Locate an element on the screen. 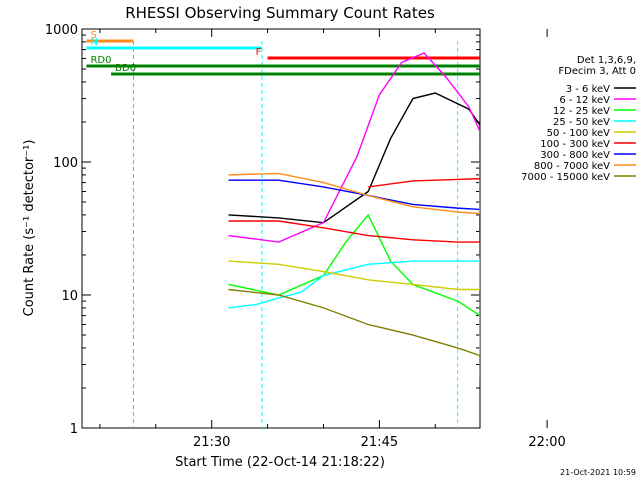  x-axis-label: Start Time (22-Oct-14 21:18:22) is located at coordinates (280, 462).